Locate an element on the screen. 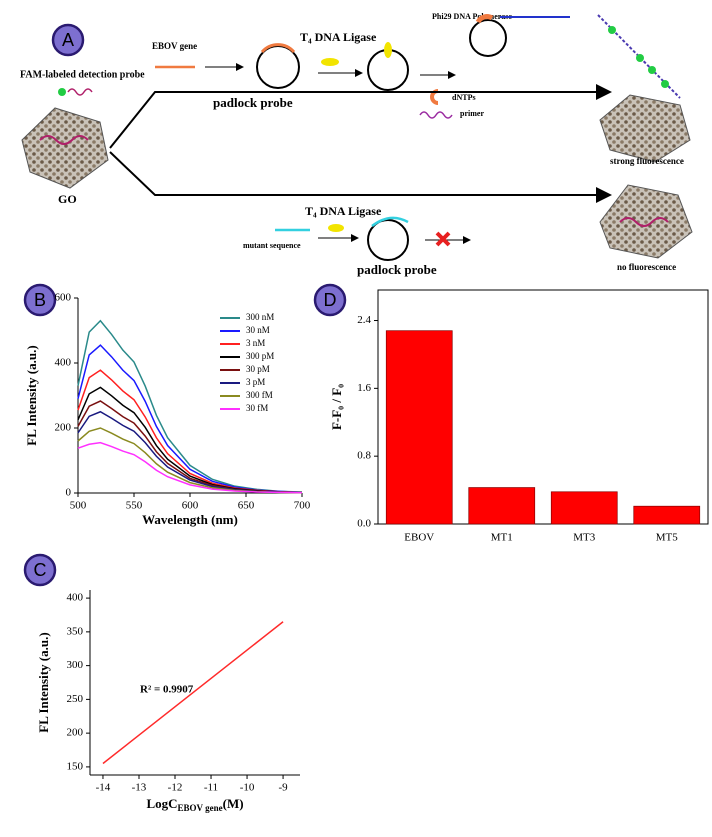 Image resolution: width=712 pixels, height=837 pixels. legend-label: 30 fM is located at coordinates (257, 408).